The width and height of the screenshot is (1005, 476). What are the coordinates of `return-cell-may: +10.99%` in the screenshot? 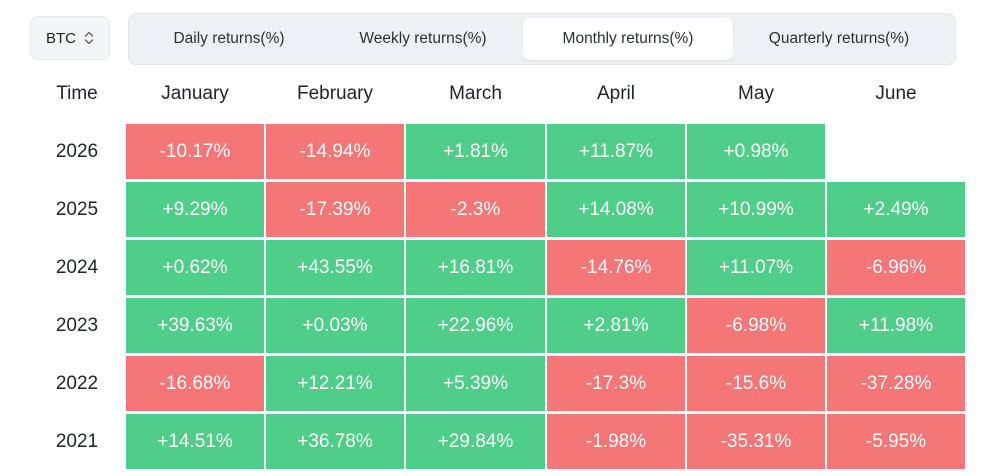 It's located at (756, 209).